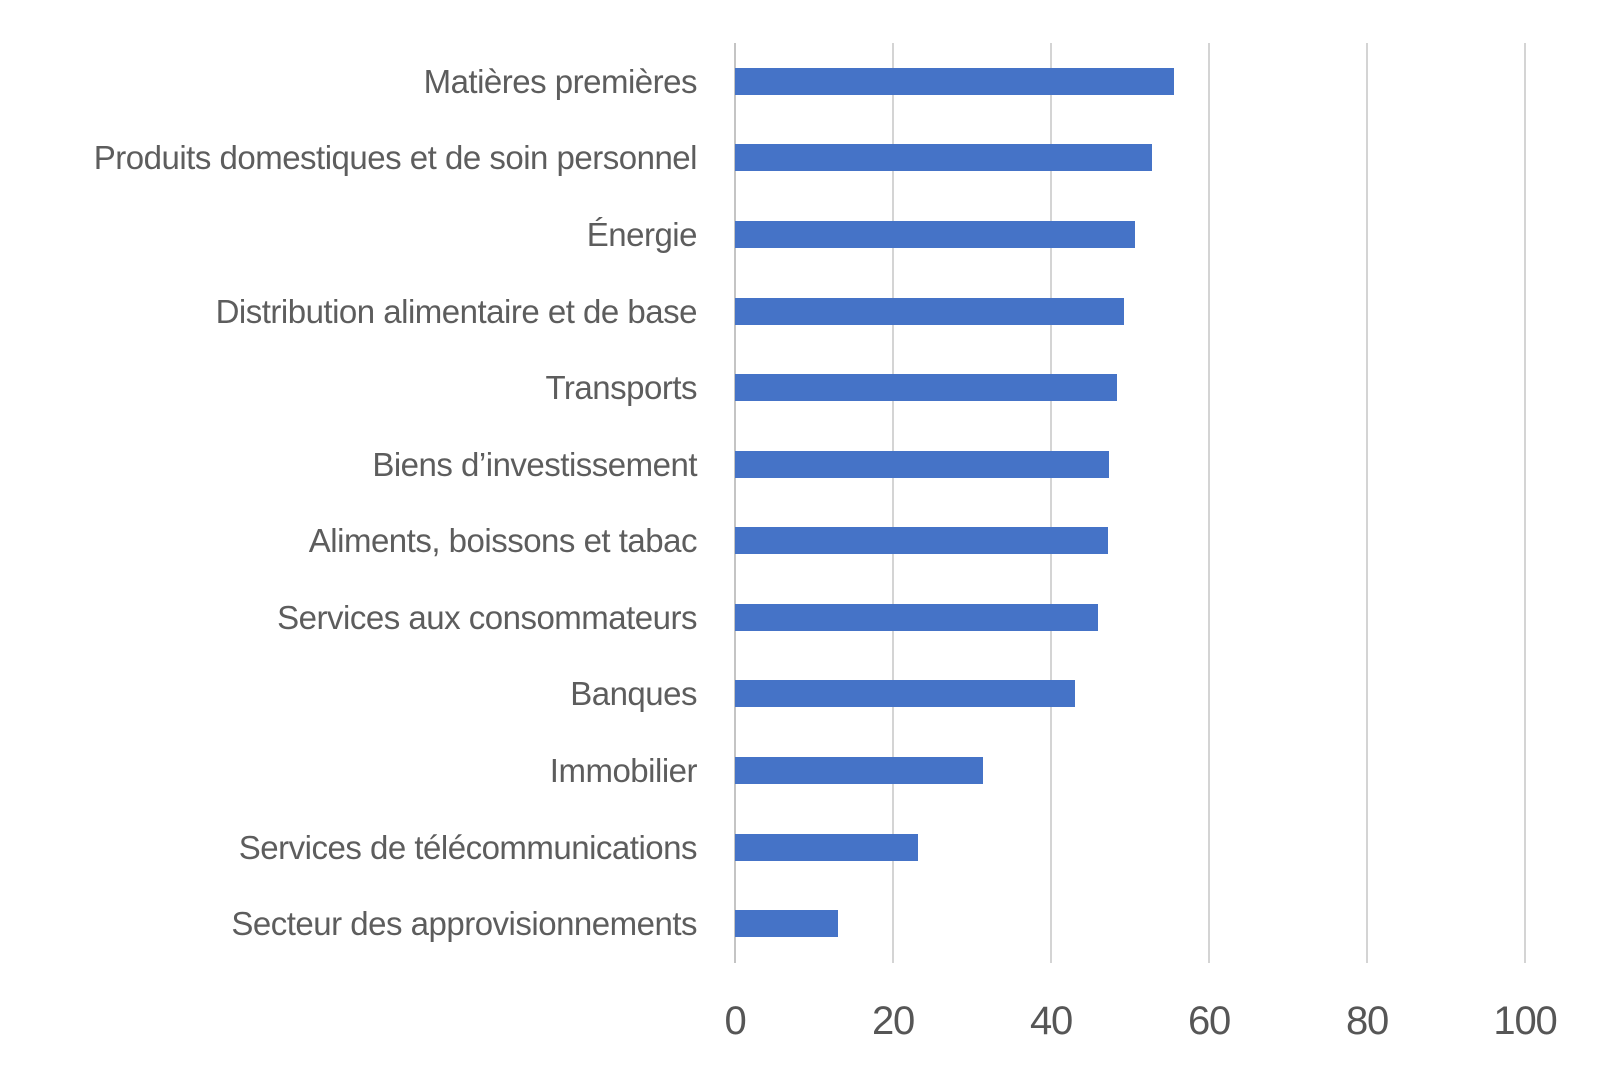  Describe the element at coordinates (1051, 1021) in the screenshot. I see `x-tick-label: 40` at that location.